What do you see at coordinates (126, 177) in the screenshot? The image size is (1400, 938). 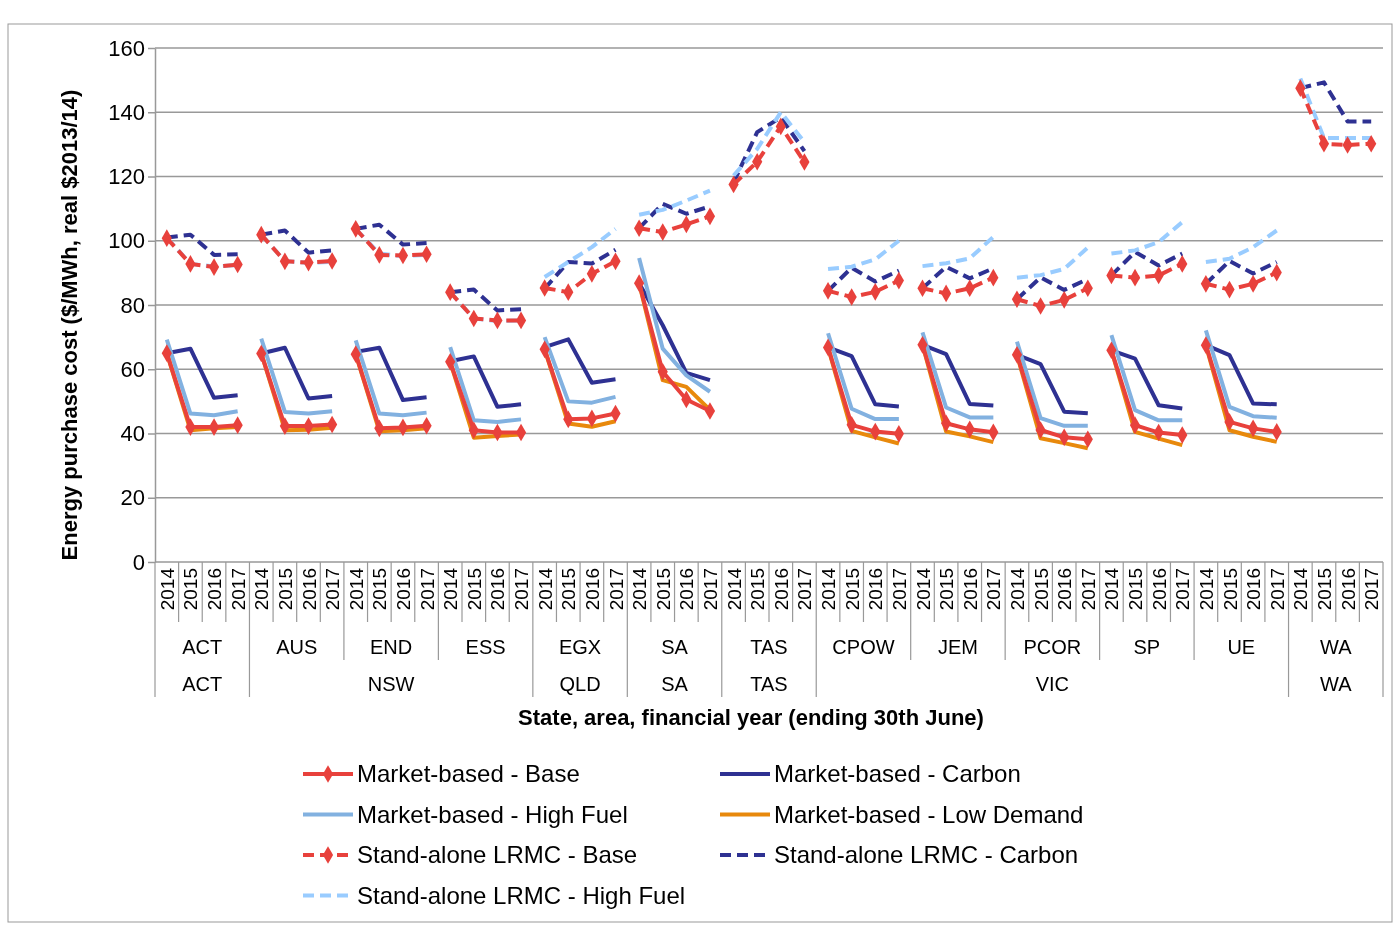 I see `y-tick-label: 120` at bounding box center [126, 177].